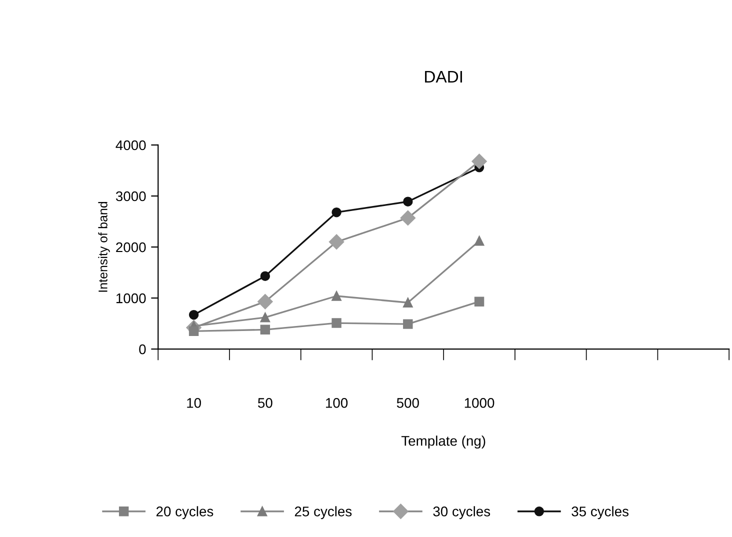  Describe the element at coordinates (104, 247) in the screenshot. I see `y-axis-title: Intensity of band` at that location.